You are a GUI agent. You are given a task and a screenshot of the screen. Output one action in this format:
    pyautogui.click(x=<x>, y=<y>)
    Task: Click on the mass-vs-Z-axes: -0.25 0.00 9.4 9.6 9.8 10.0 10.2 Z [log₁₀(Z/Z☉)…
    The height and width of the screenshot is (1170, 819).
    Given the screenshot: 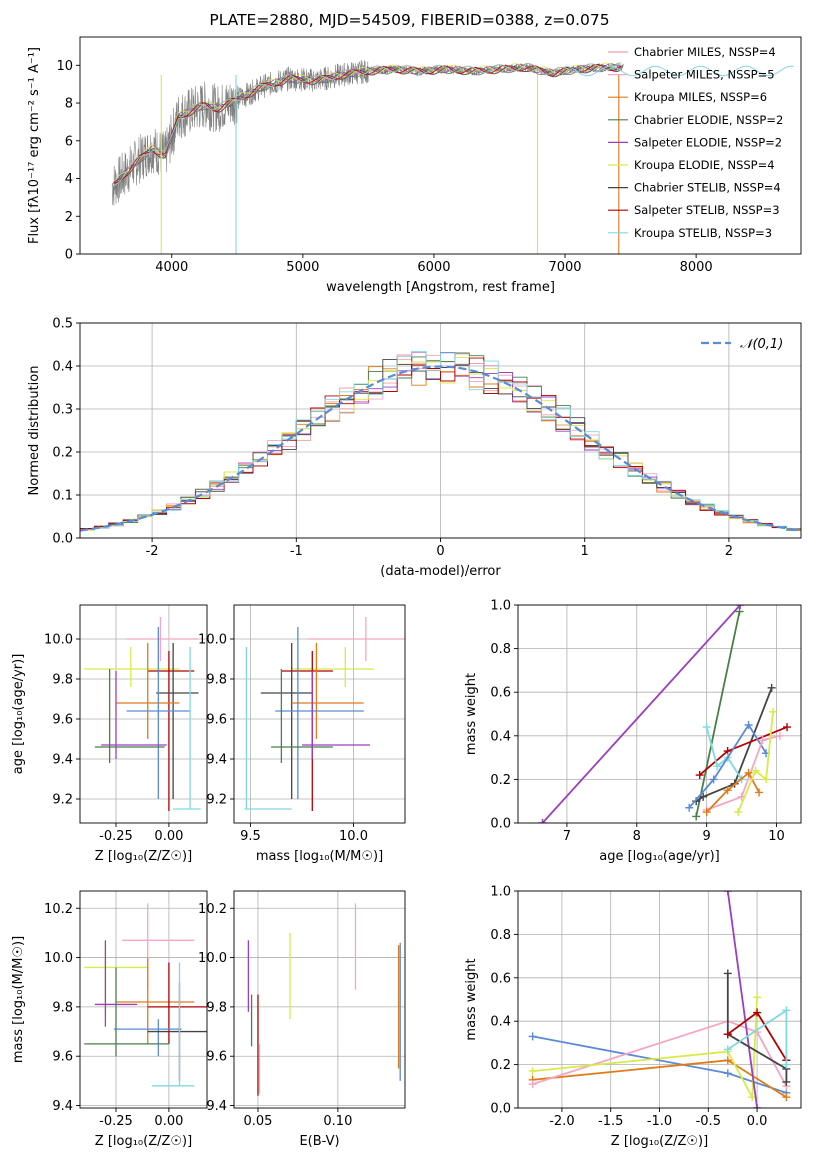 What is the action you would take?
    pyautogui.click(x=109, y=1019)
    